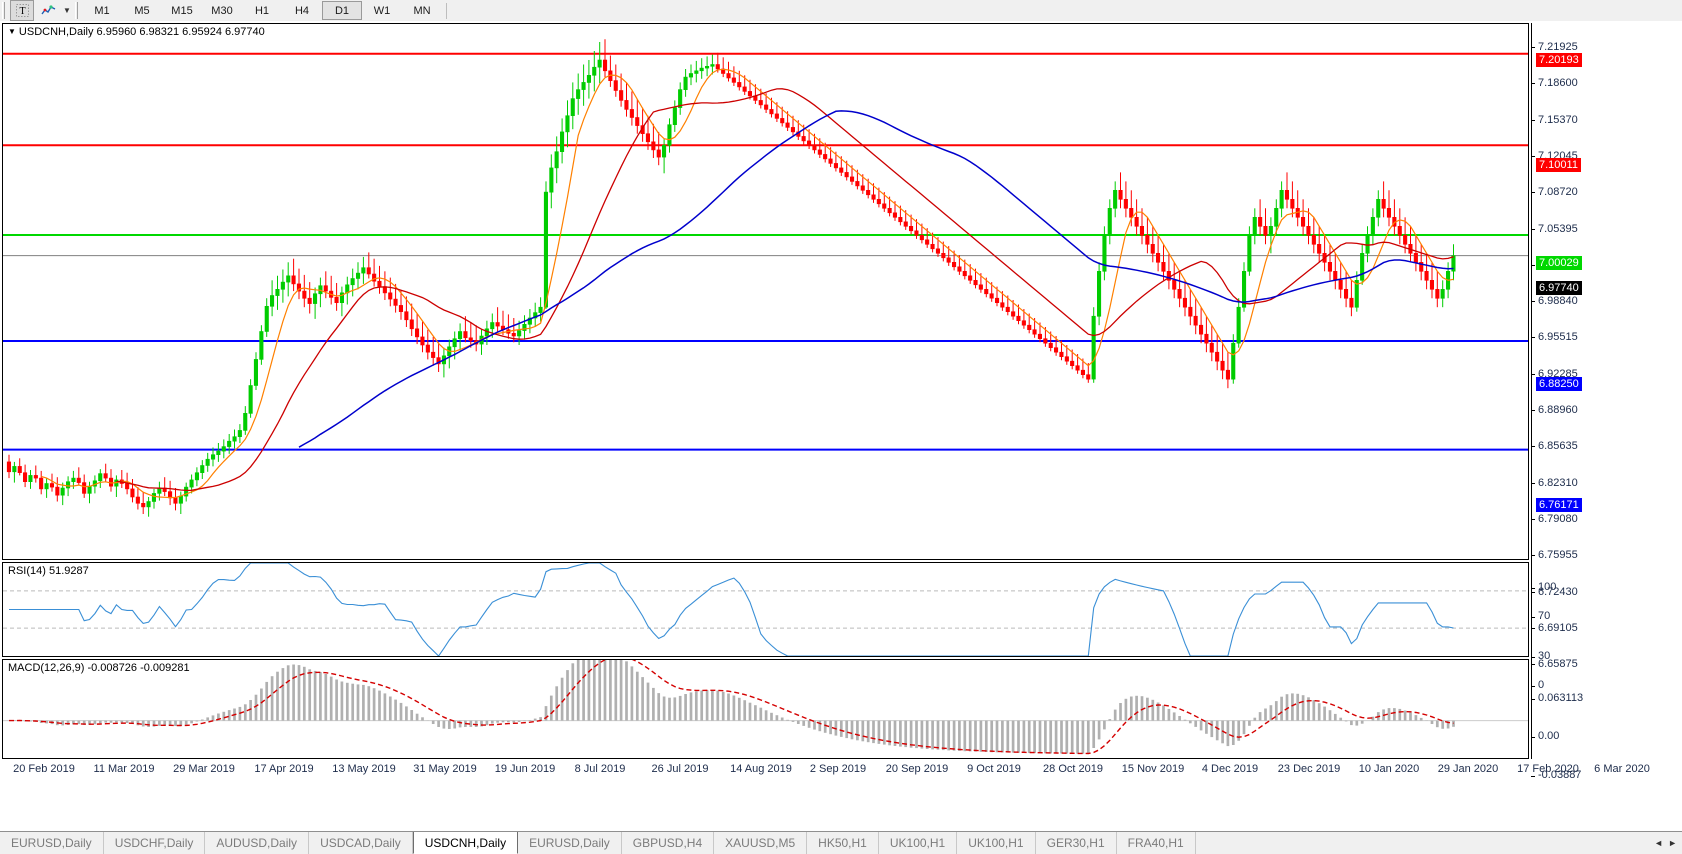 This screenshot has width=1682, height=854. What do you see at coordinates (204, 769) in the screenshot?
I see `date-tick-label: 29 Mar 2019` at bounding box center [204, 769].